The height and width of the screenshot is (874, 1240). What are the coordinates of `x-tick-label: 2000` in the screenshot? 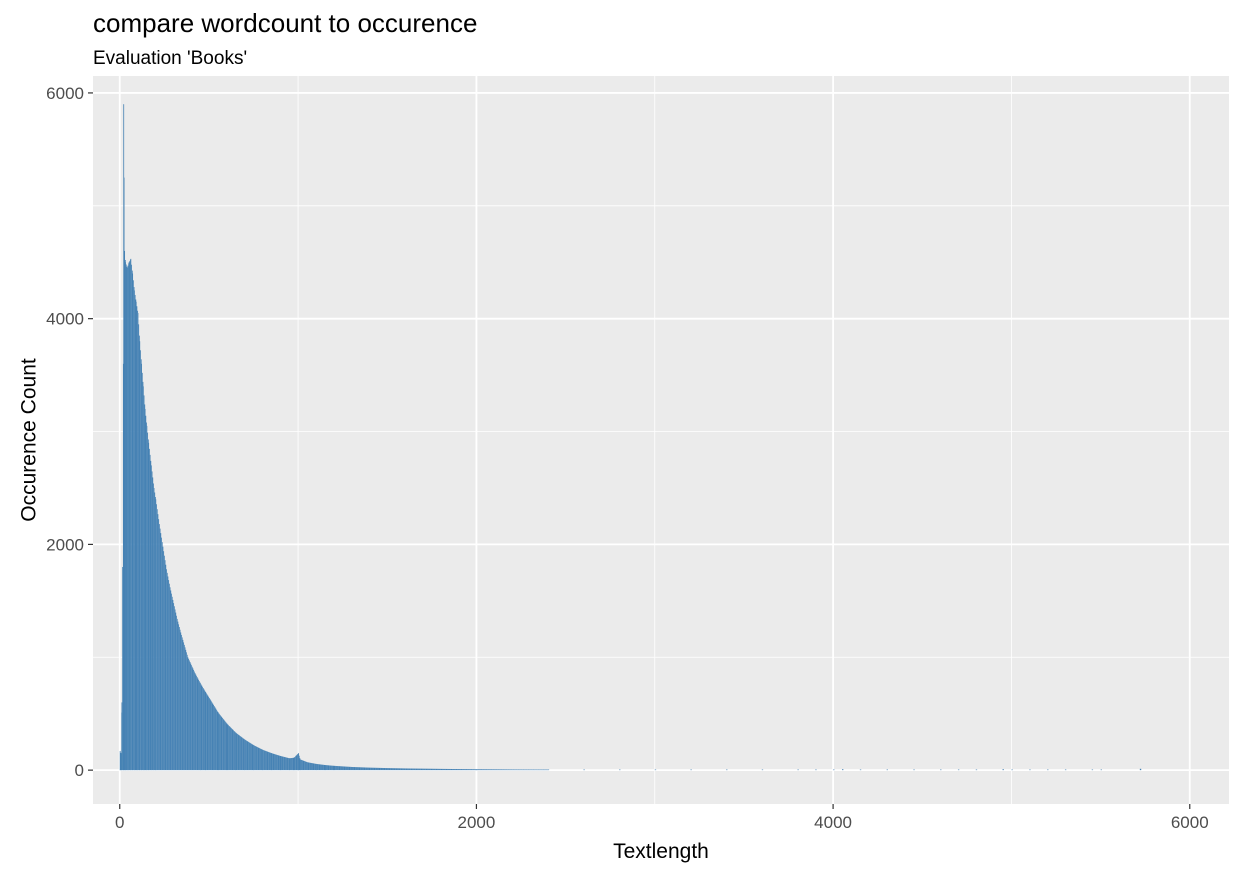 It's located at (477, 822).